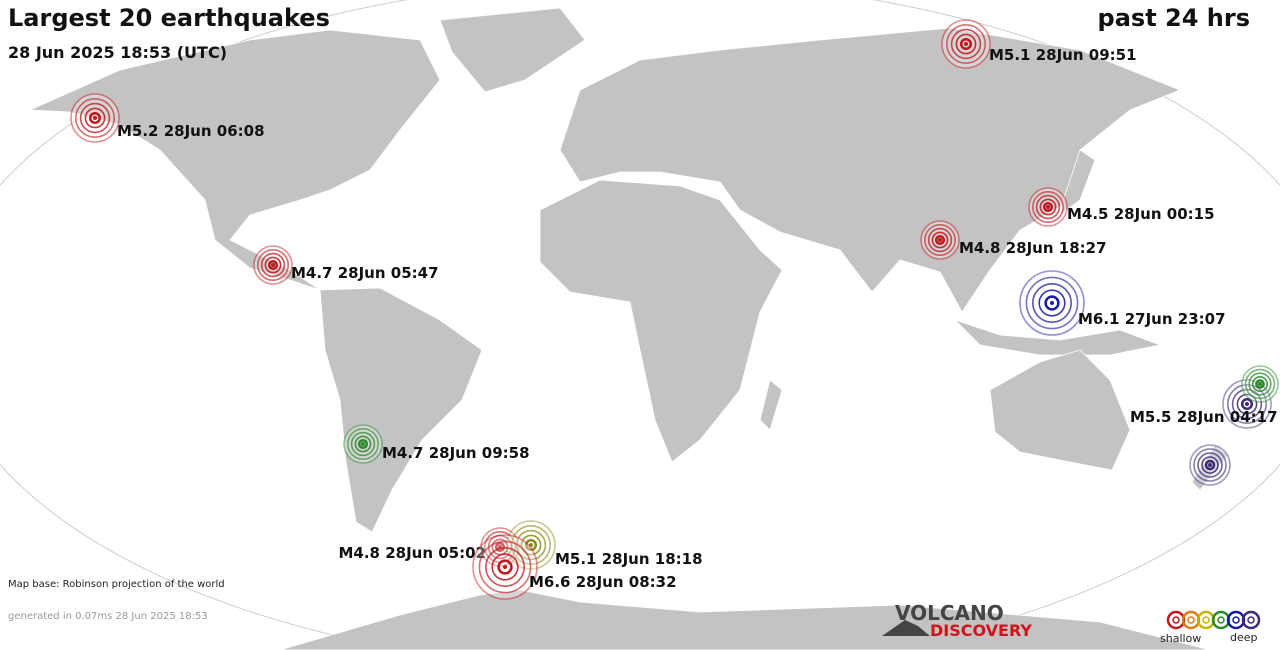 The image size is (1280, 650). I want to click on greenland, so click(512, 50).